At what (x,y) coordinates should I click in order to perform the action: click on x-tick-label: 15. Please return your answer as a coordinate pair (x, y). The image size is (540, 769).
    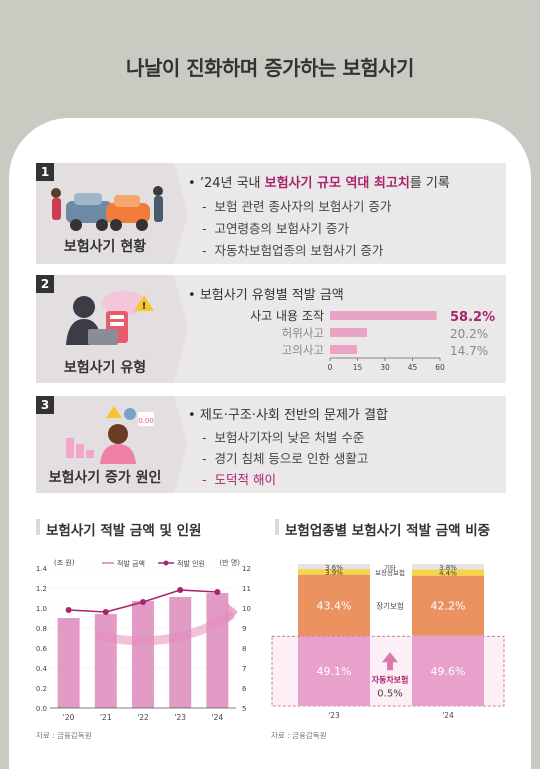
    Looking at the image, I should click on (358, 367).